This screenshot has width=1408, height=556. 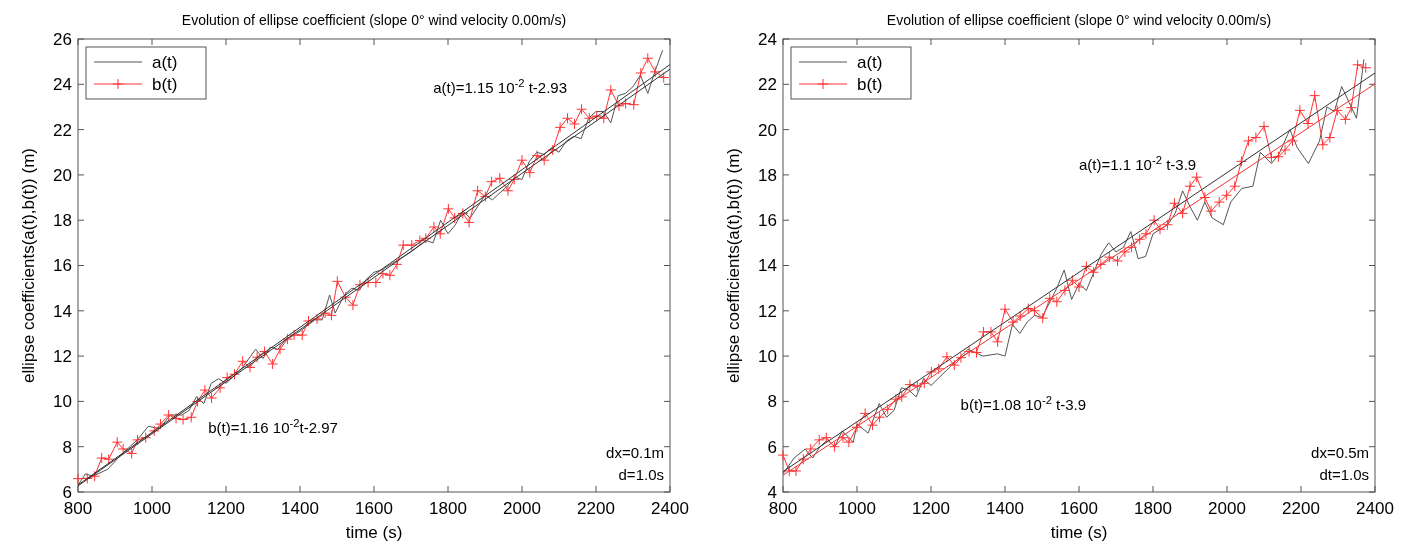 I want to click on y-tick-label: 4, so click(x=772, y=492).